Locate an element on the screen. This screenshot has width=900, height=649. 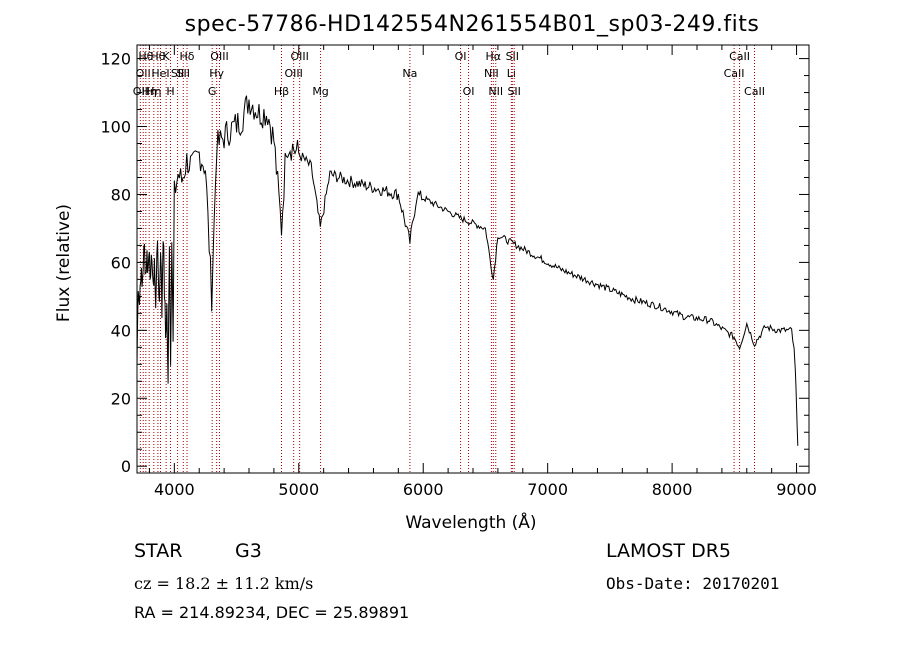
x-tick-label: 4000 is located at coordinates (174, 489).